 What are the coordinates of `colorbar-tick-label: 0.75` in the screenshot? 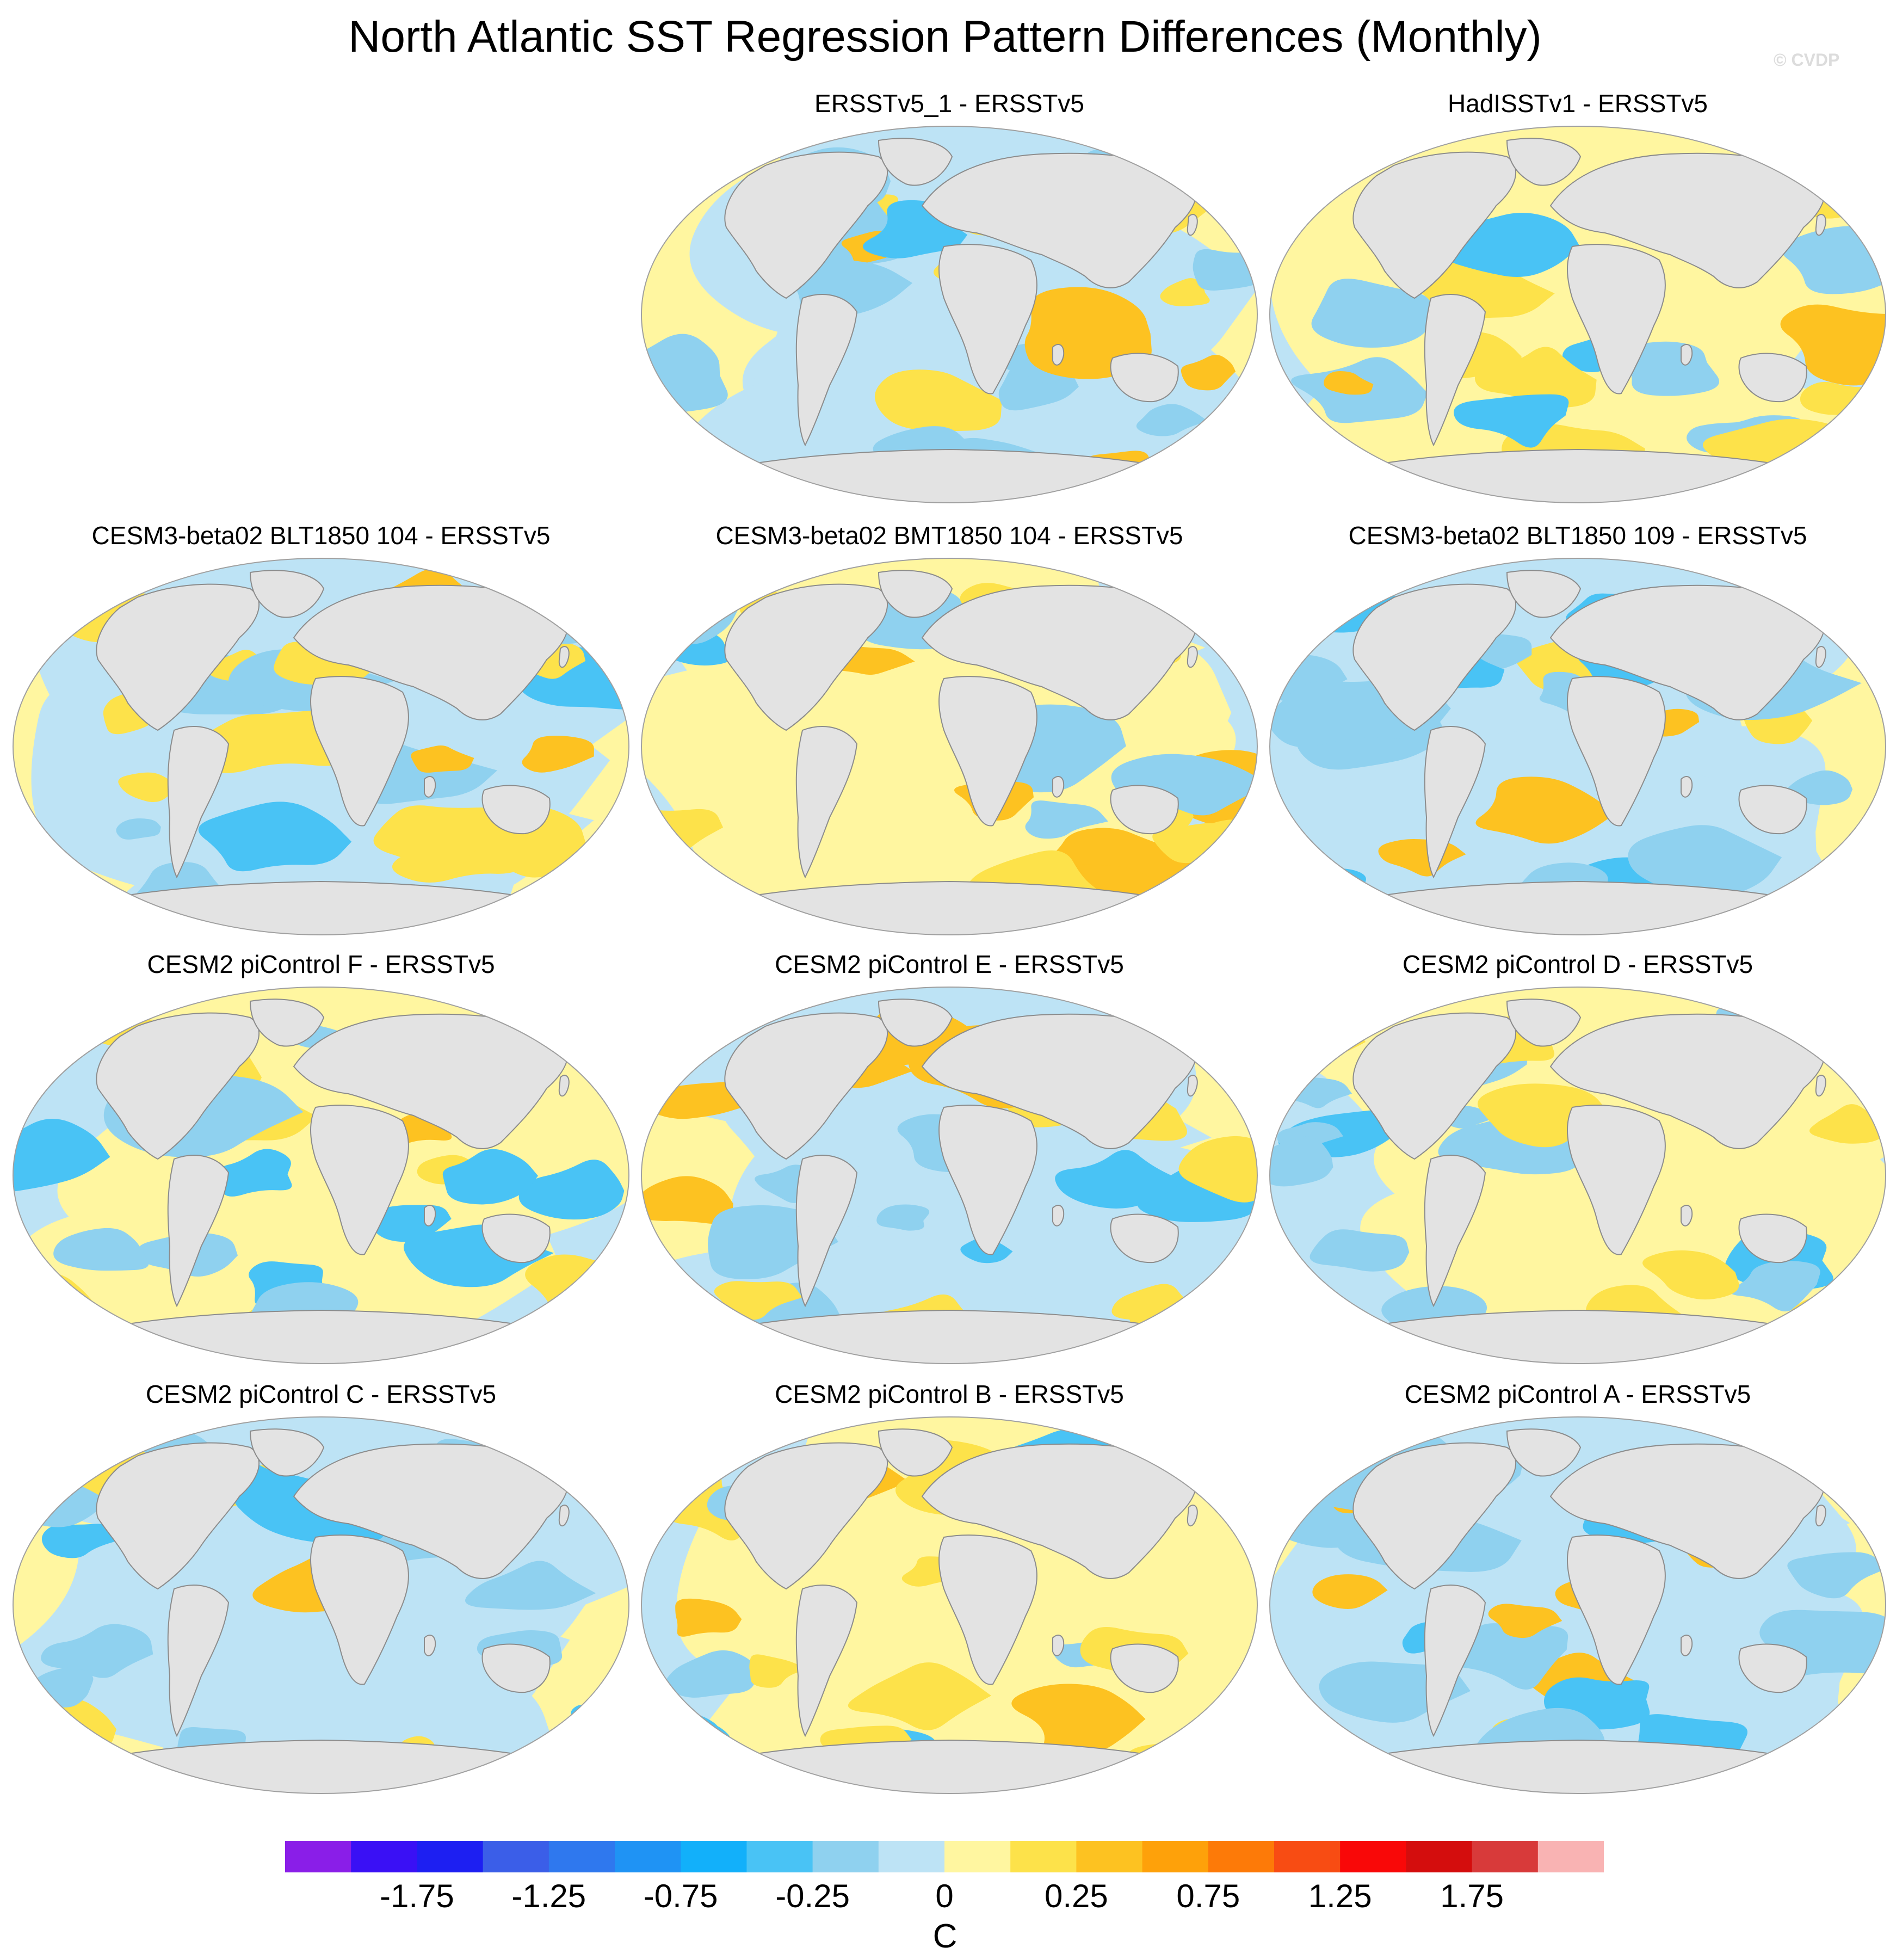 It's located at (1208, 1896).